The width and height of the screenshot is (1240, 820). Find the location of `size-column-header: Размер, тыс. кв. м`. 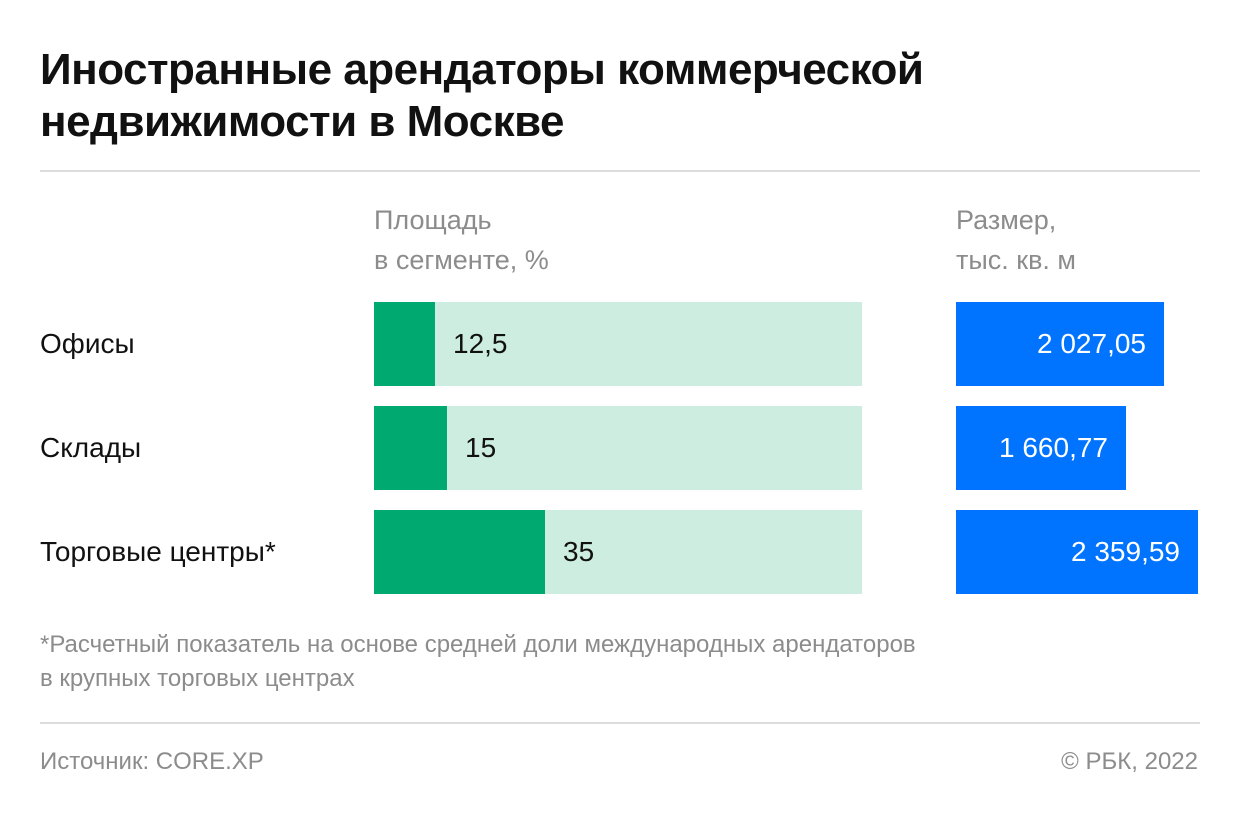

size-column-header: Размер, тыс. кв. м is located at coordinates (1016, 240).